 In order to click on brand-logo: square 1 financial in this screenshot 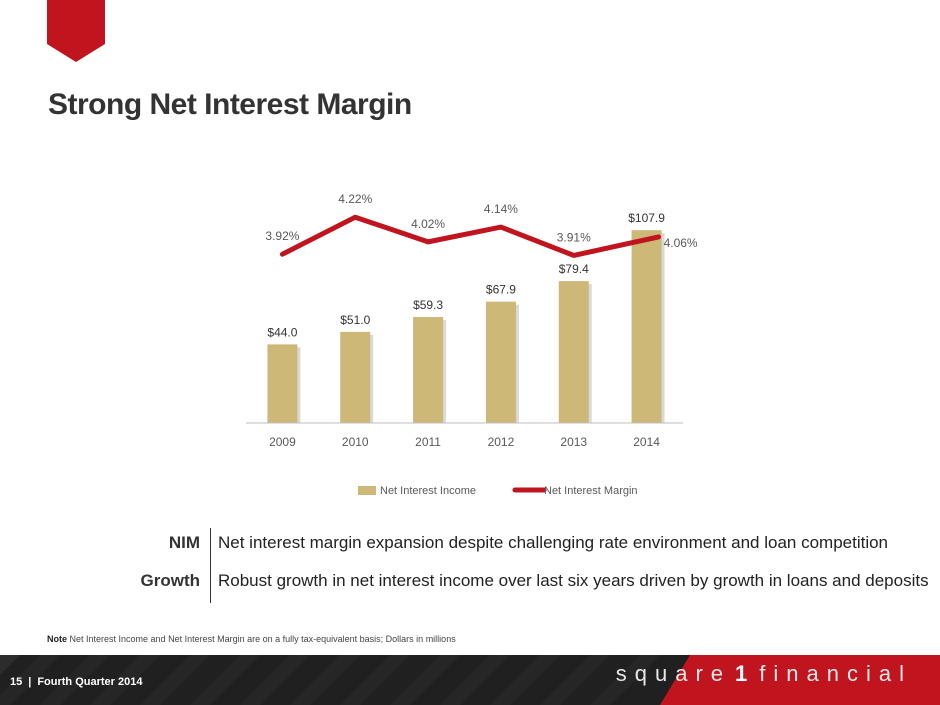, I will do `click(764, 674)`.